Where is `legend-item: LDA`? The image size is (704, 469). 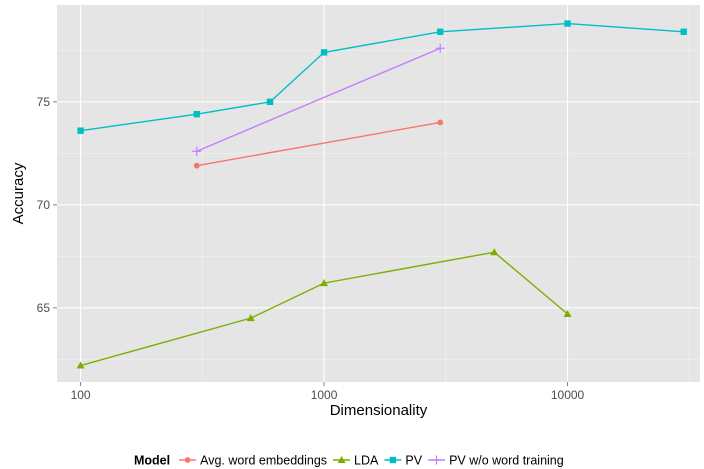
legend-item: LDA is located at coordinates (356, 461).